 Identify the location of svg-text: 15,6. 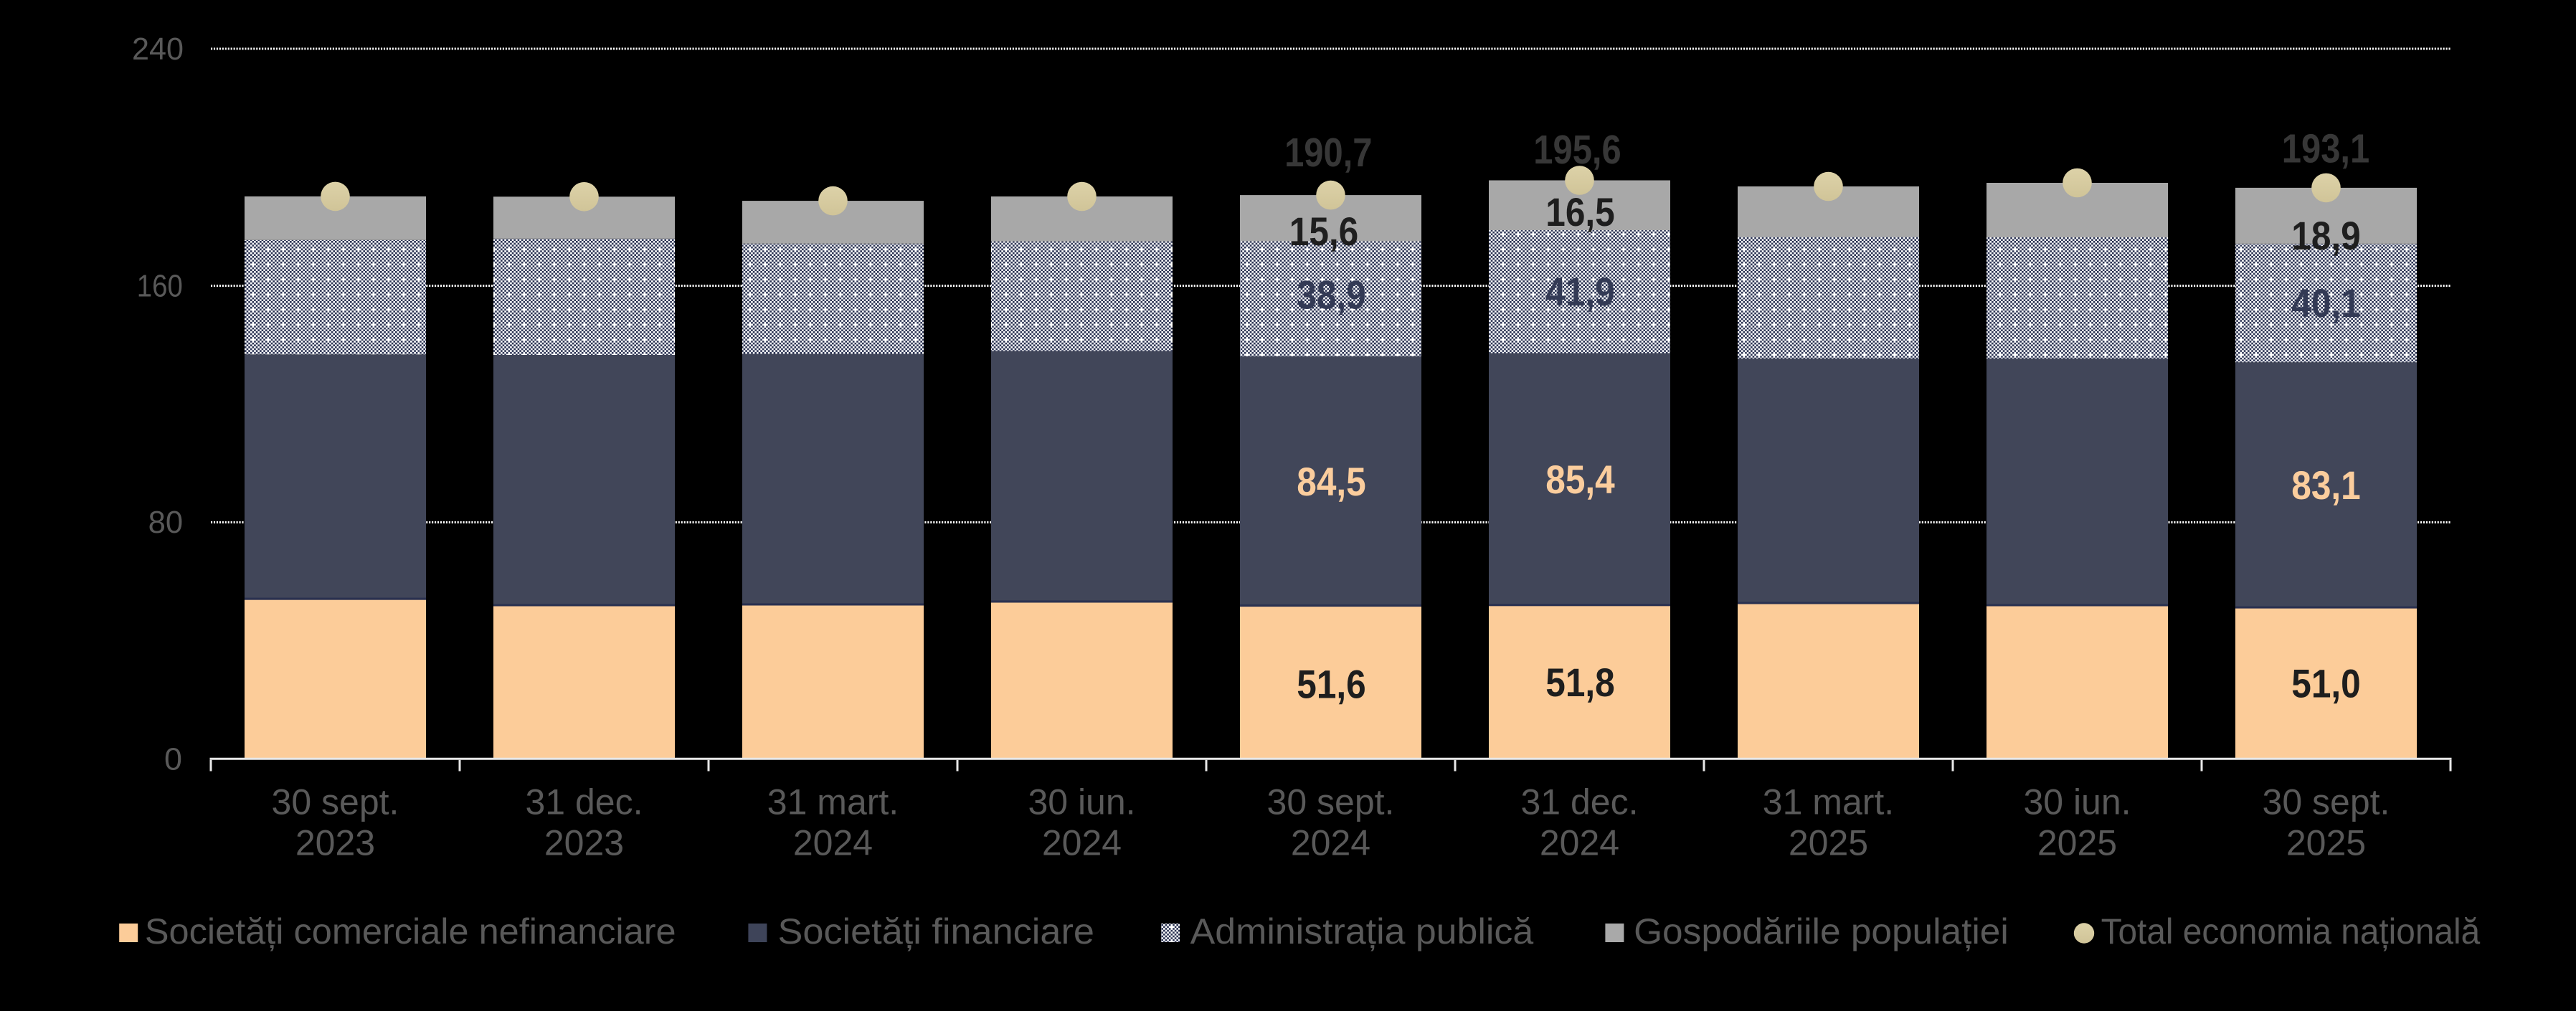
(1324, 231).